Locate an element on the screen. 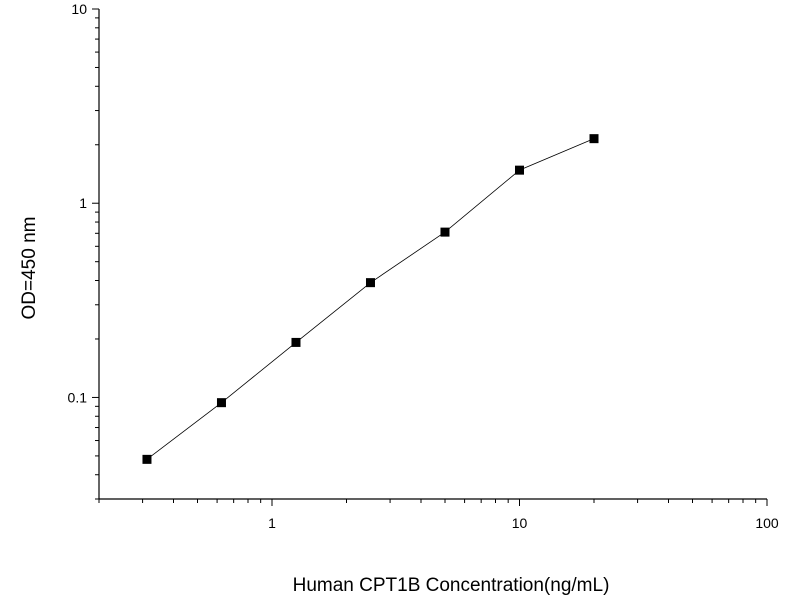 This screenshot has height=600, width=800. y-tick-label: 0.1 is located at coordinates (78, 397).